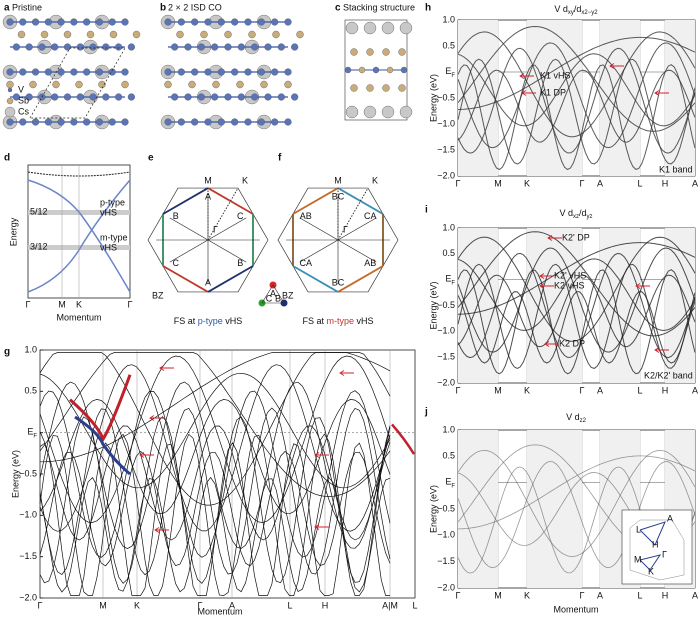  What do you see at coordinates (7, 158) in the screenshot?
I see `panel-label: d` at bounding box center [7, 158].